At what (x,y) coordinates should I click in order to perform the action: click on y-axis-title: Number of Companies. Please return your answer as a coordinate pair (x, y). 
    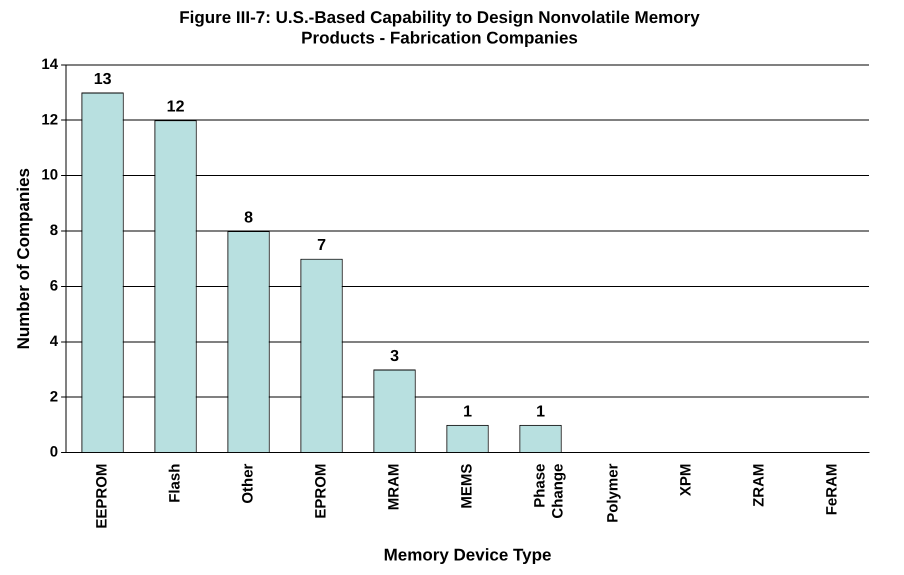
    Looking at the image, I should click on (23, 259).